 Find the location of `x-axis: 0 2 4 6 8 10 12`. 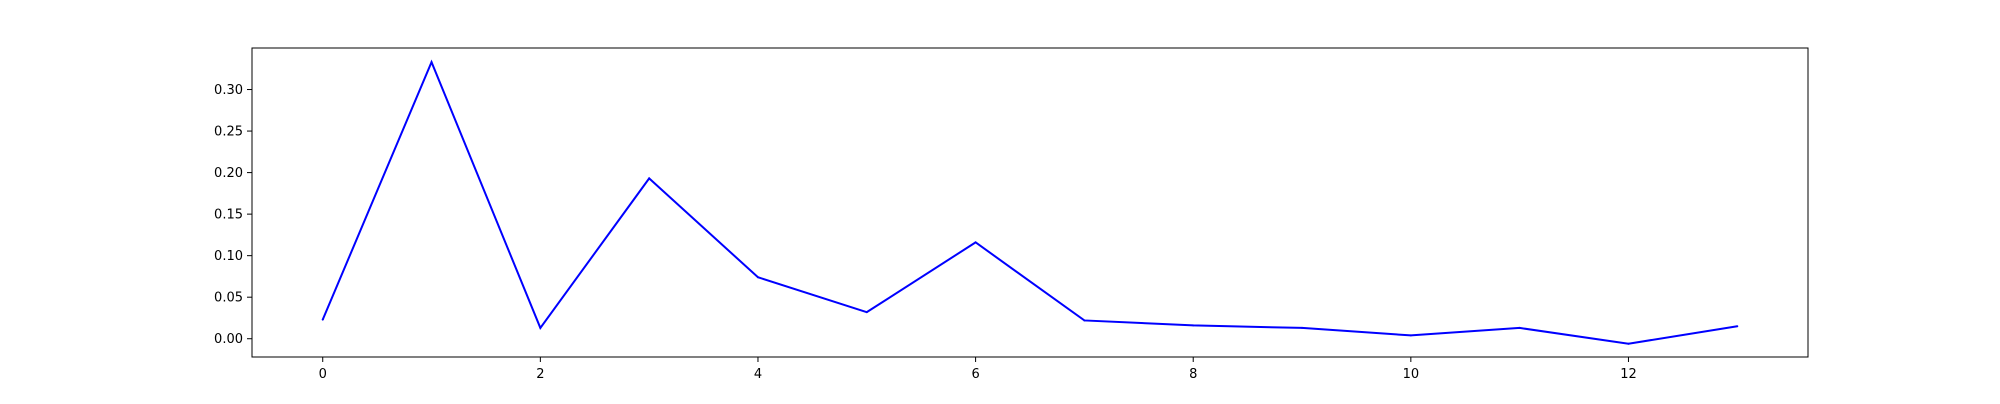

x-axis: 0 2 4 6 8 10 12 is located at coordinates (978, 369).